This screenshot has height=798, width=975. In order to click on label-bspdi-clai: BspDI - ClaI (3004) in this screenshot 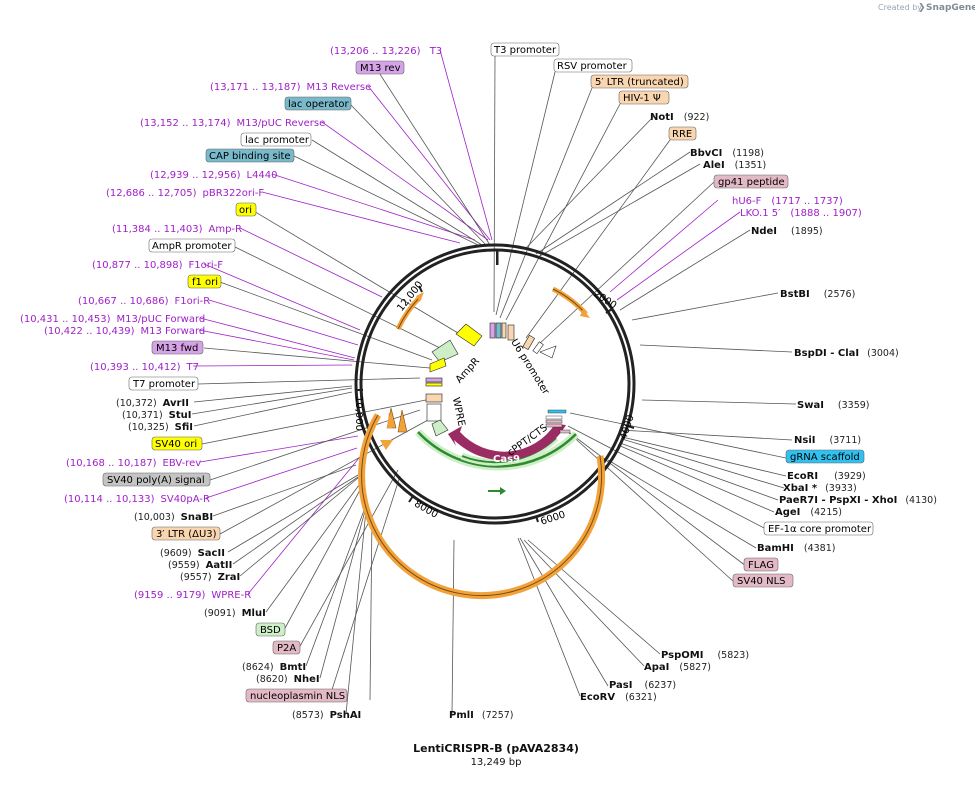, I will do `click(846, 353)`.